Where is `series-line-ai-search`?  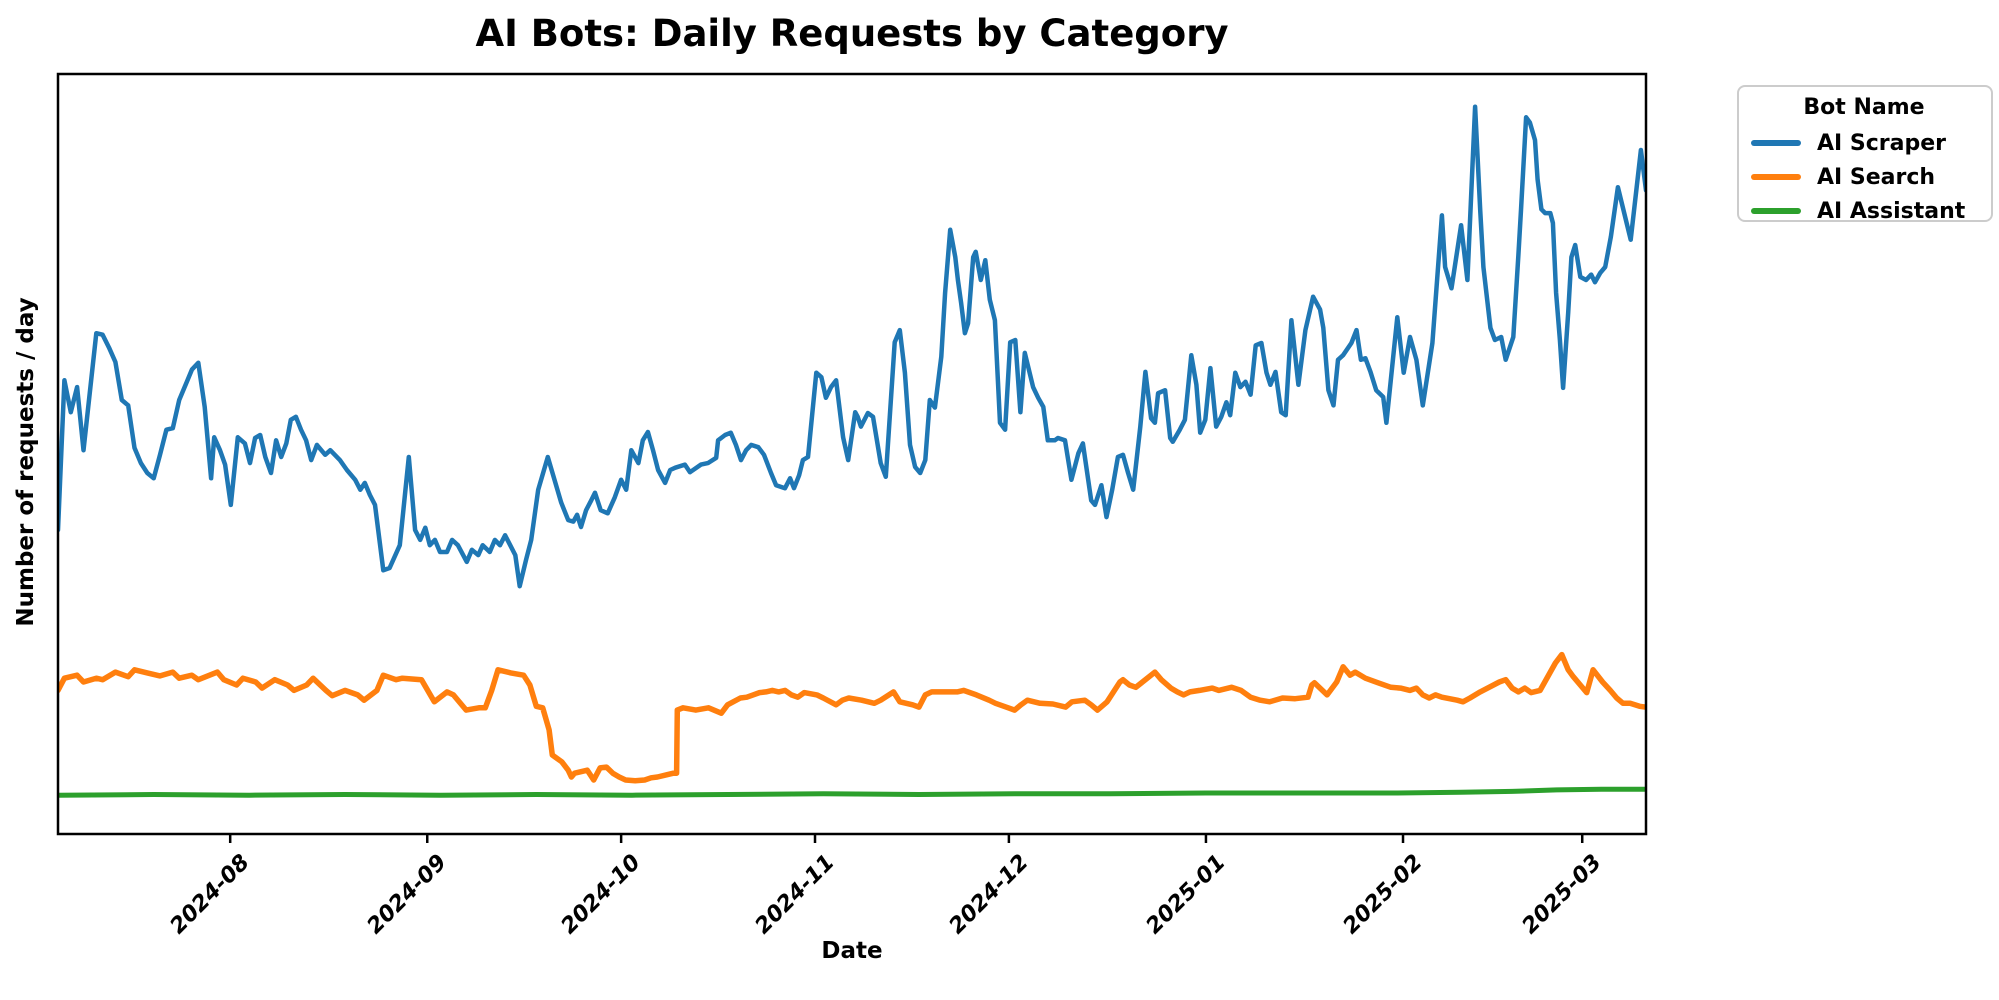
series-line-ai-search is located at coordinates (852, 717).